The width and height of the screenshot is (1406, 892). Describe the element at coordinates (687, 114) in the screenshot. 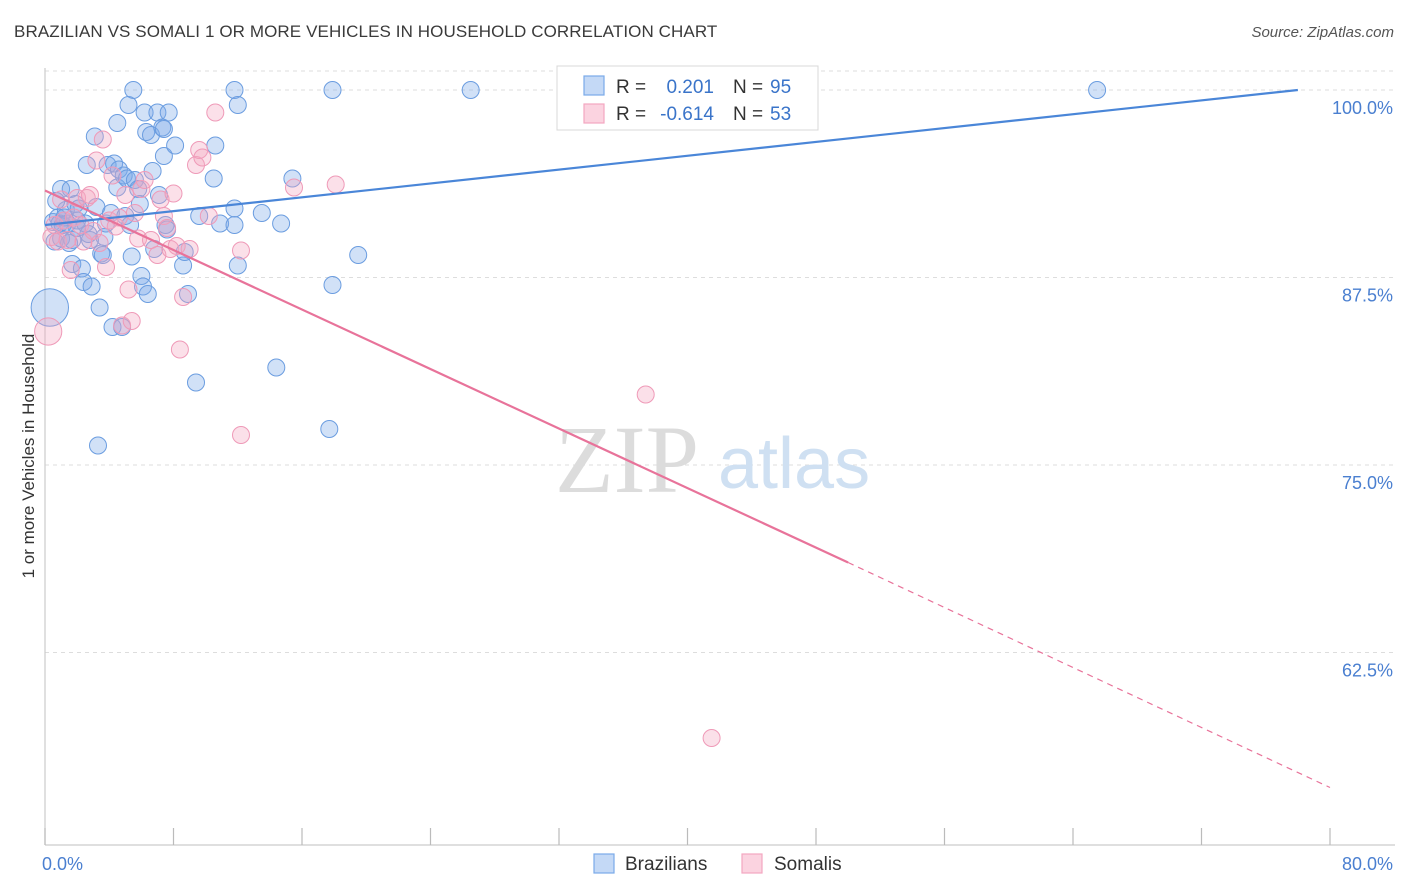

I see `legend-r-value-somalis: -0.614` at that location.